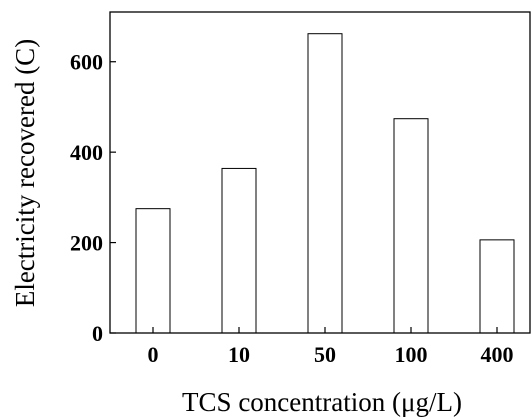 This screenshot has height=418, width=531. What do you see at coordinates (153, 354) in the screenshot?
I see `x-tick-label: 0` at bounding box center [153, 354].